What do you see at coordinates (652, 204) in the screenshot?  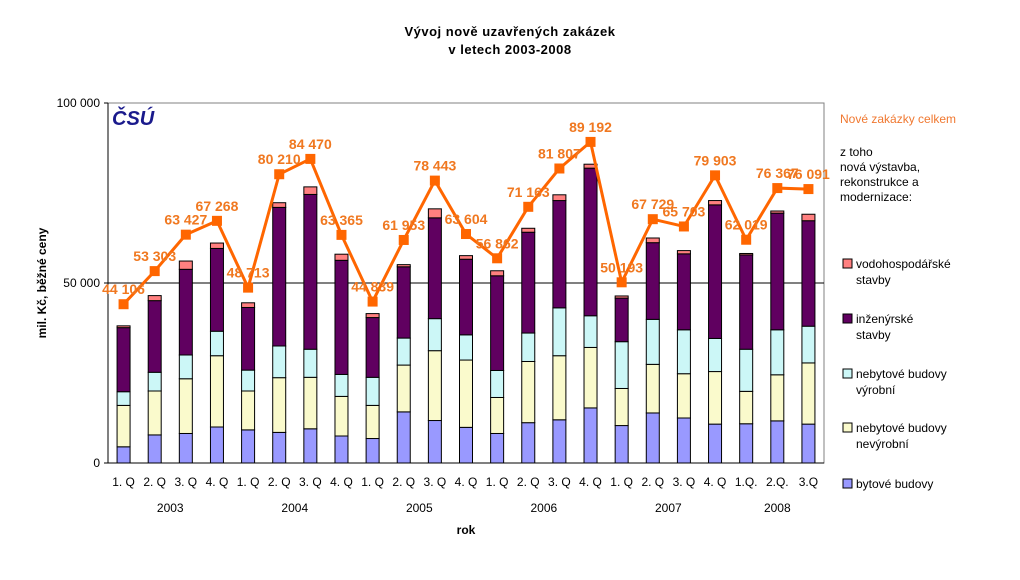 I see `data-label: 67 729` at bounding box center [652, 204].